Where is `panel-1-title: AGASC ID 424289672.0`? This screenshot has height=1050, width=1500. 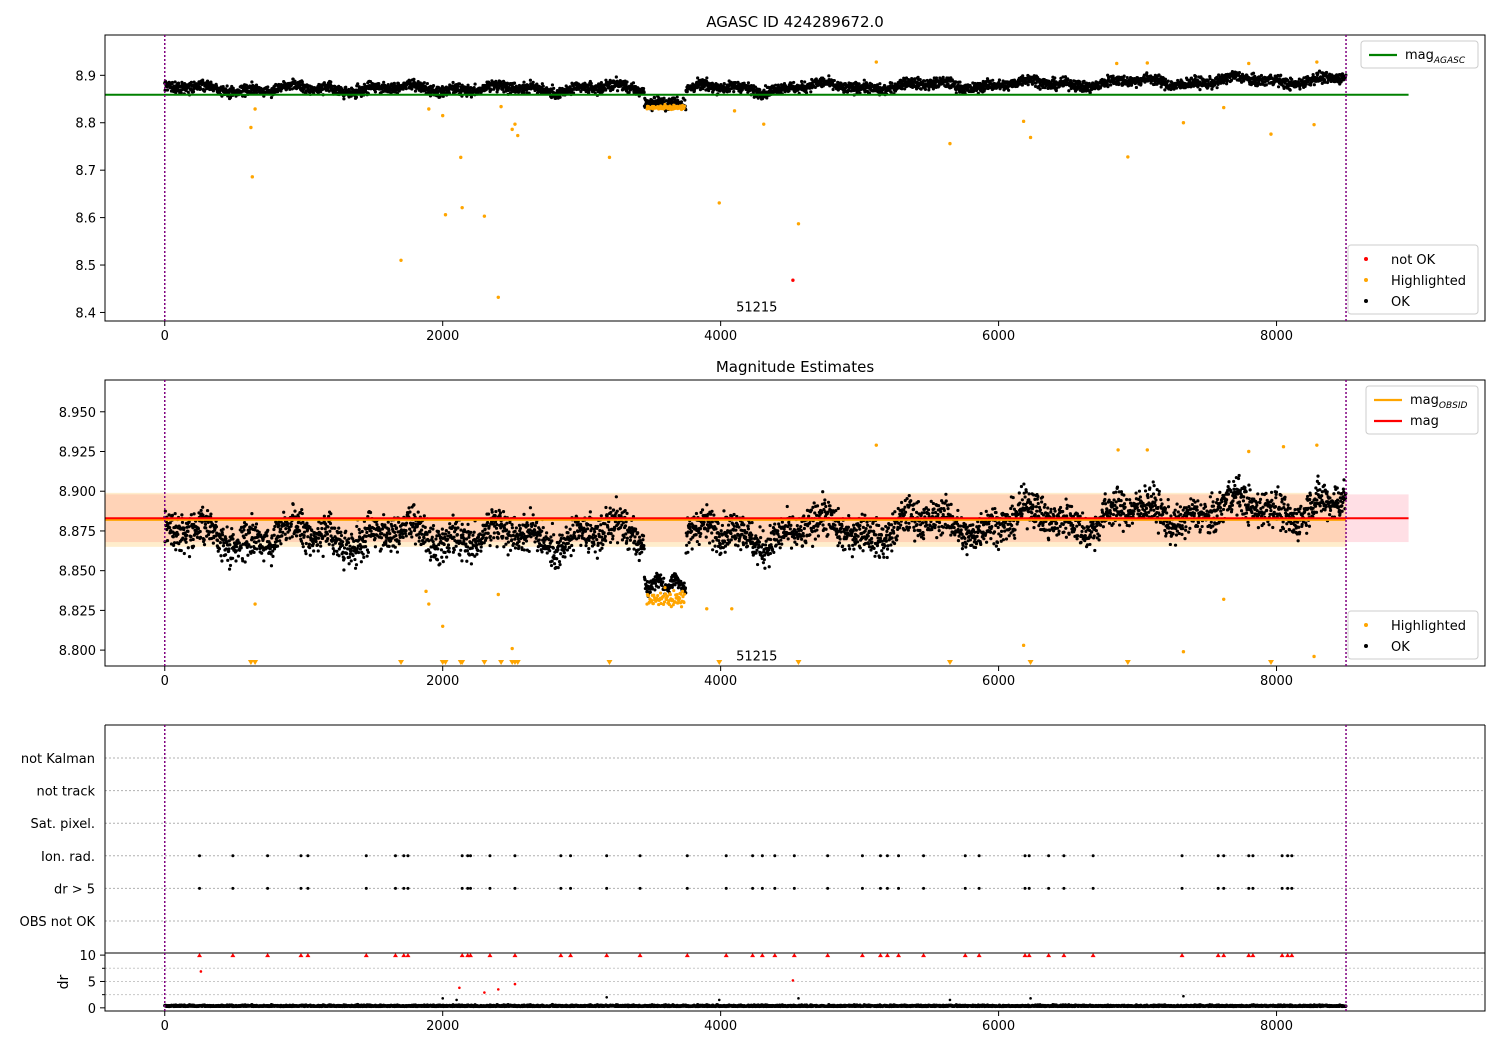 panel-1-title: AGASC ID 424289672.0 is located at coordinates (795, 22).